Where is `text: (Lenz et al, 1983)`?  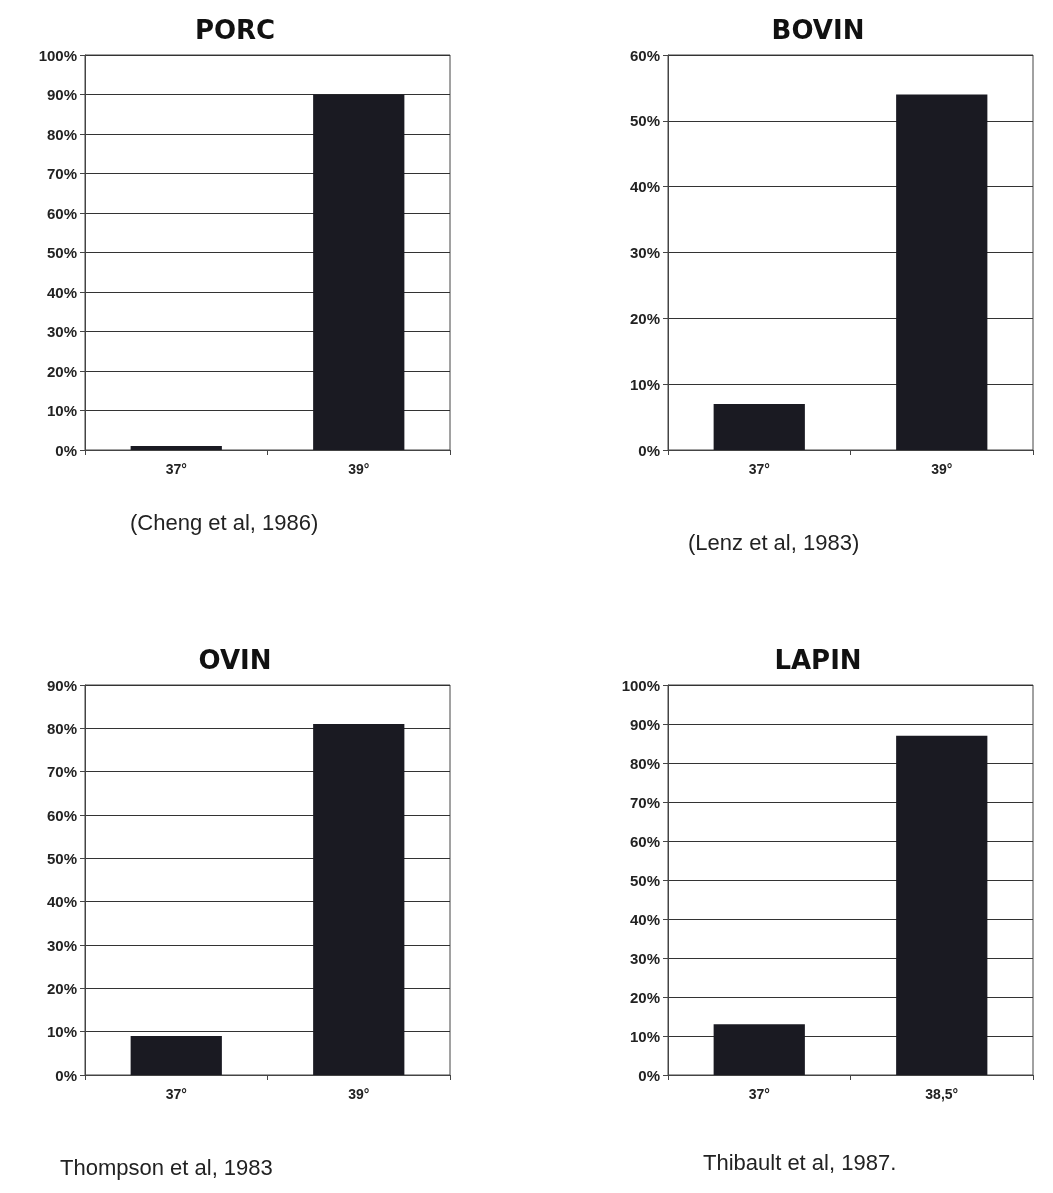 text: (Lenz et al, 1983) is located at coordinates (774, 543).